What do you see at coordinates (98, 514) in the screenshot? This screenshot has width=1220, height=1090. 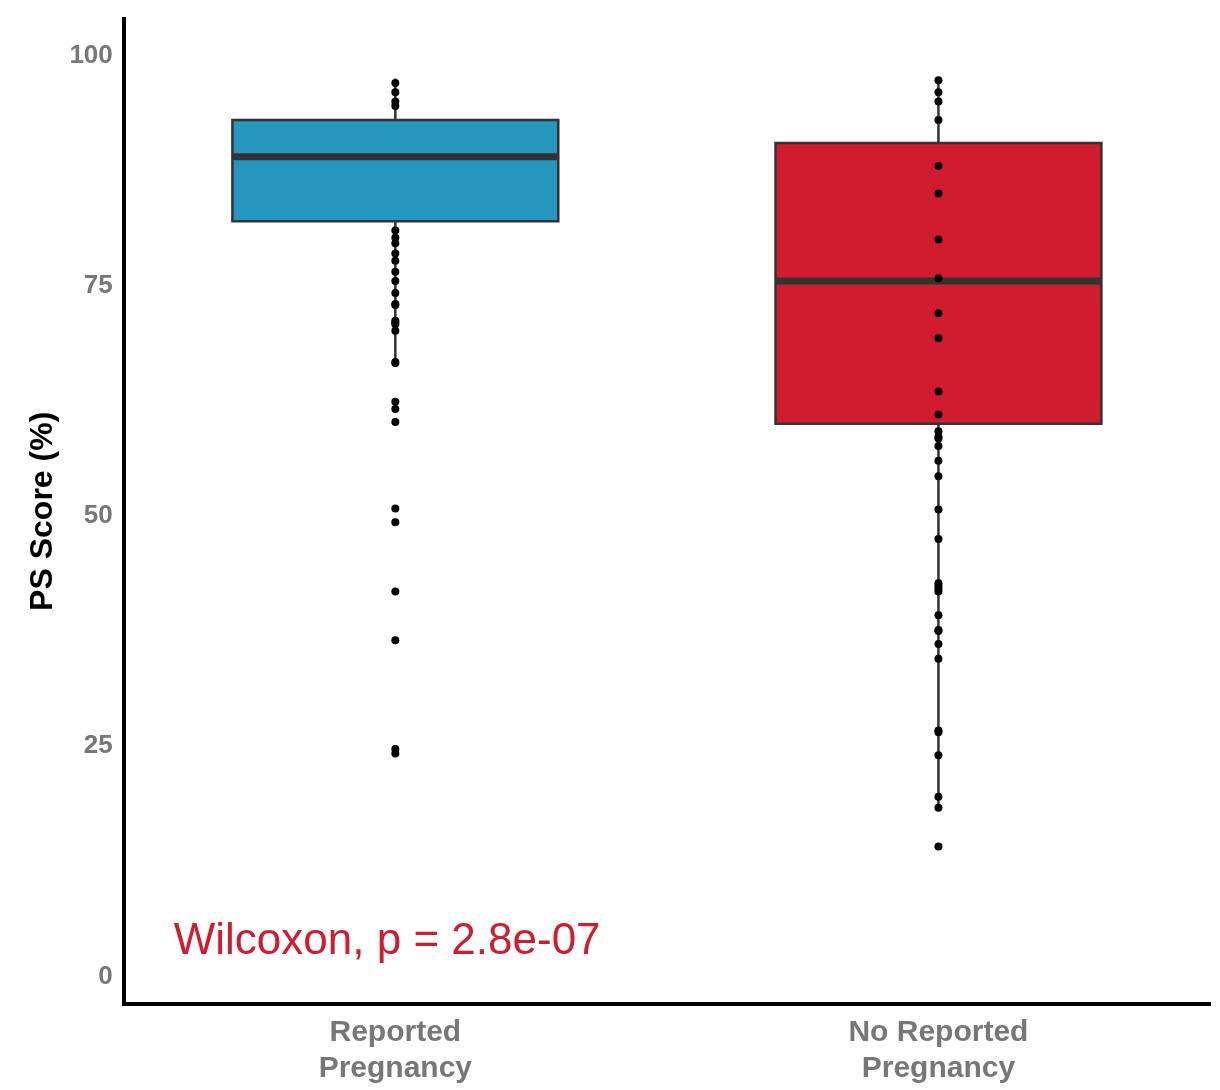 I see `y-tick-label: 50` at bounding box center [98, 514].